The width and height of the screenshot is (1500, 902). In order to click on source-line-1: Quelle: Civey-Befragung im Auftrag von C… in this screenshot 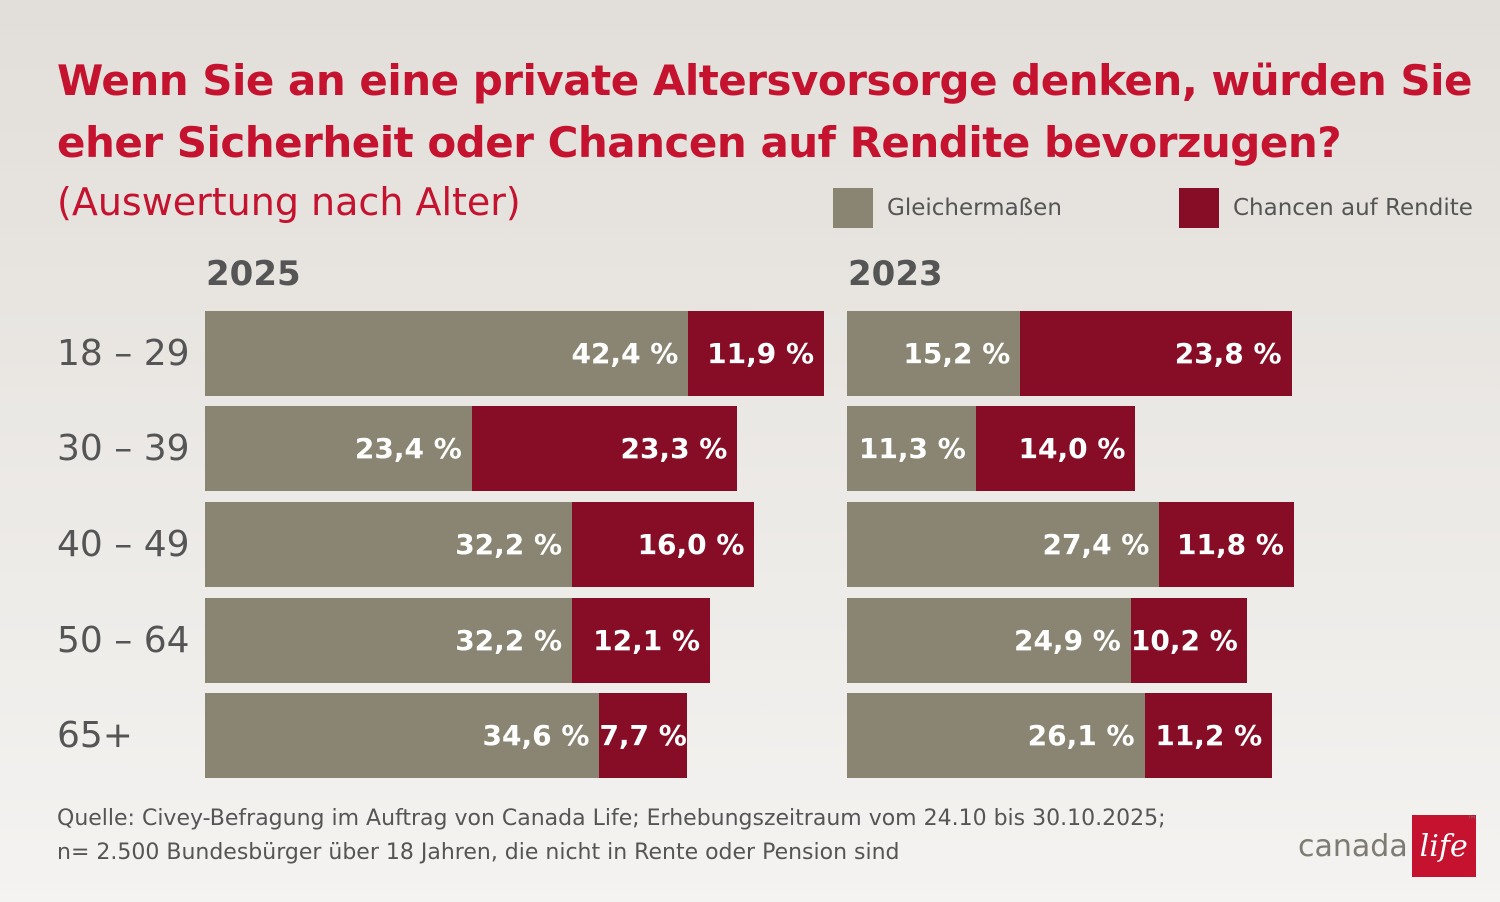, I will do `click(611, 818)`.